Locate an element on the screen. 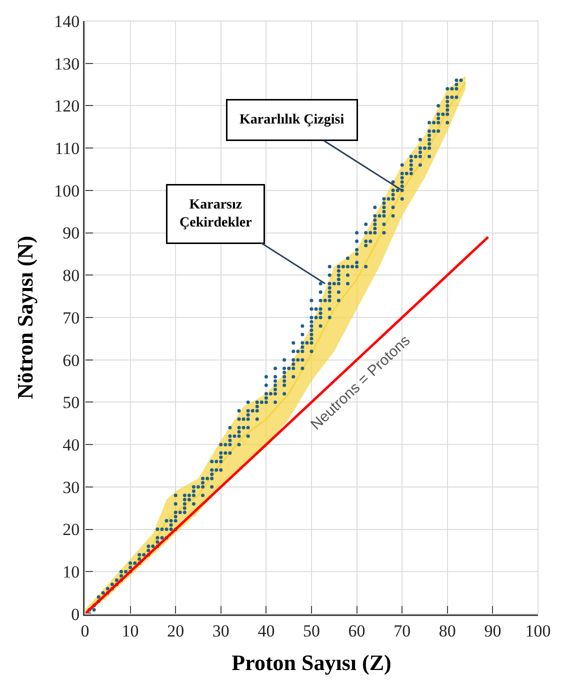 Image resolution: width=563 pixels, height=696 pixels. x-tick-label: 40 is located at coordinates (266, 630).